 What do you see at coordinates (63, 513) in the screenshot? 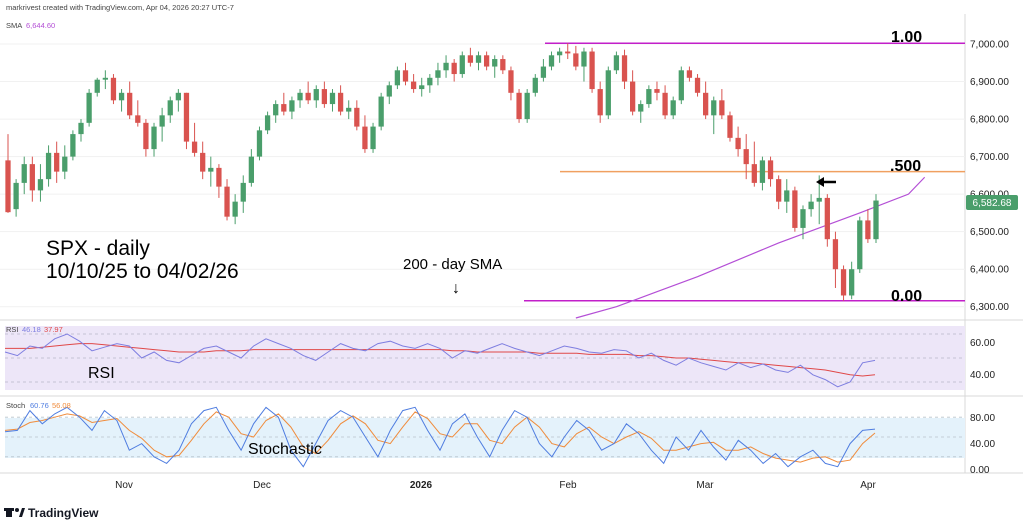
I see `brand-text: TradingView` at bounding box center [63, 513].